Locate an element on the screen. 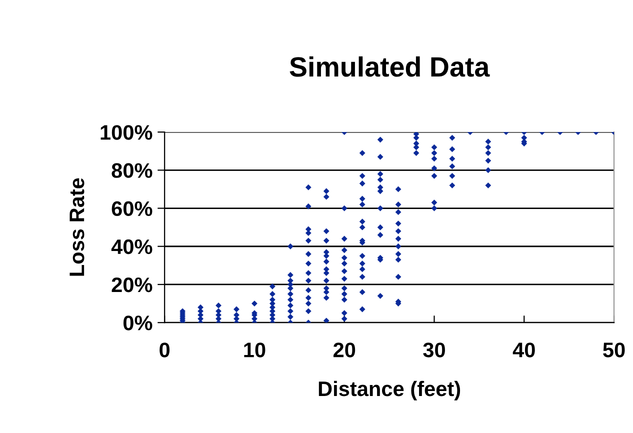 Image resolution: width=633 pixels, height=433 pixels. x-tick-label: 20 is located at coordinates (344, 350).